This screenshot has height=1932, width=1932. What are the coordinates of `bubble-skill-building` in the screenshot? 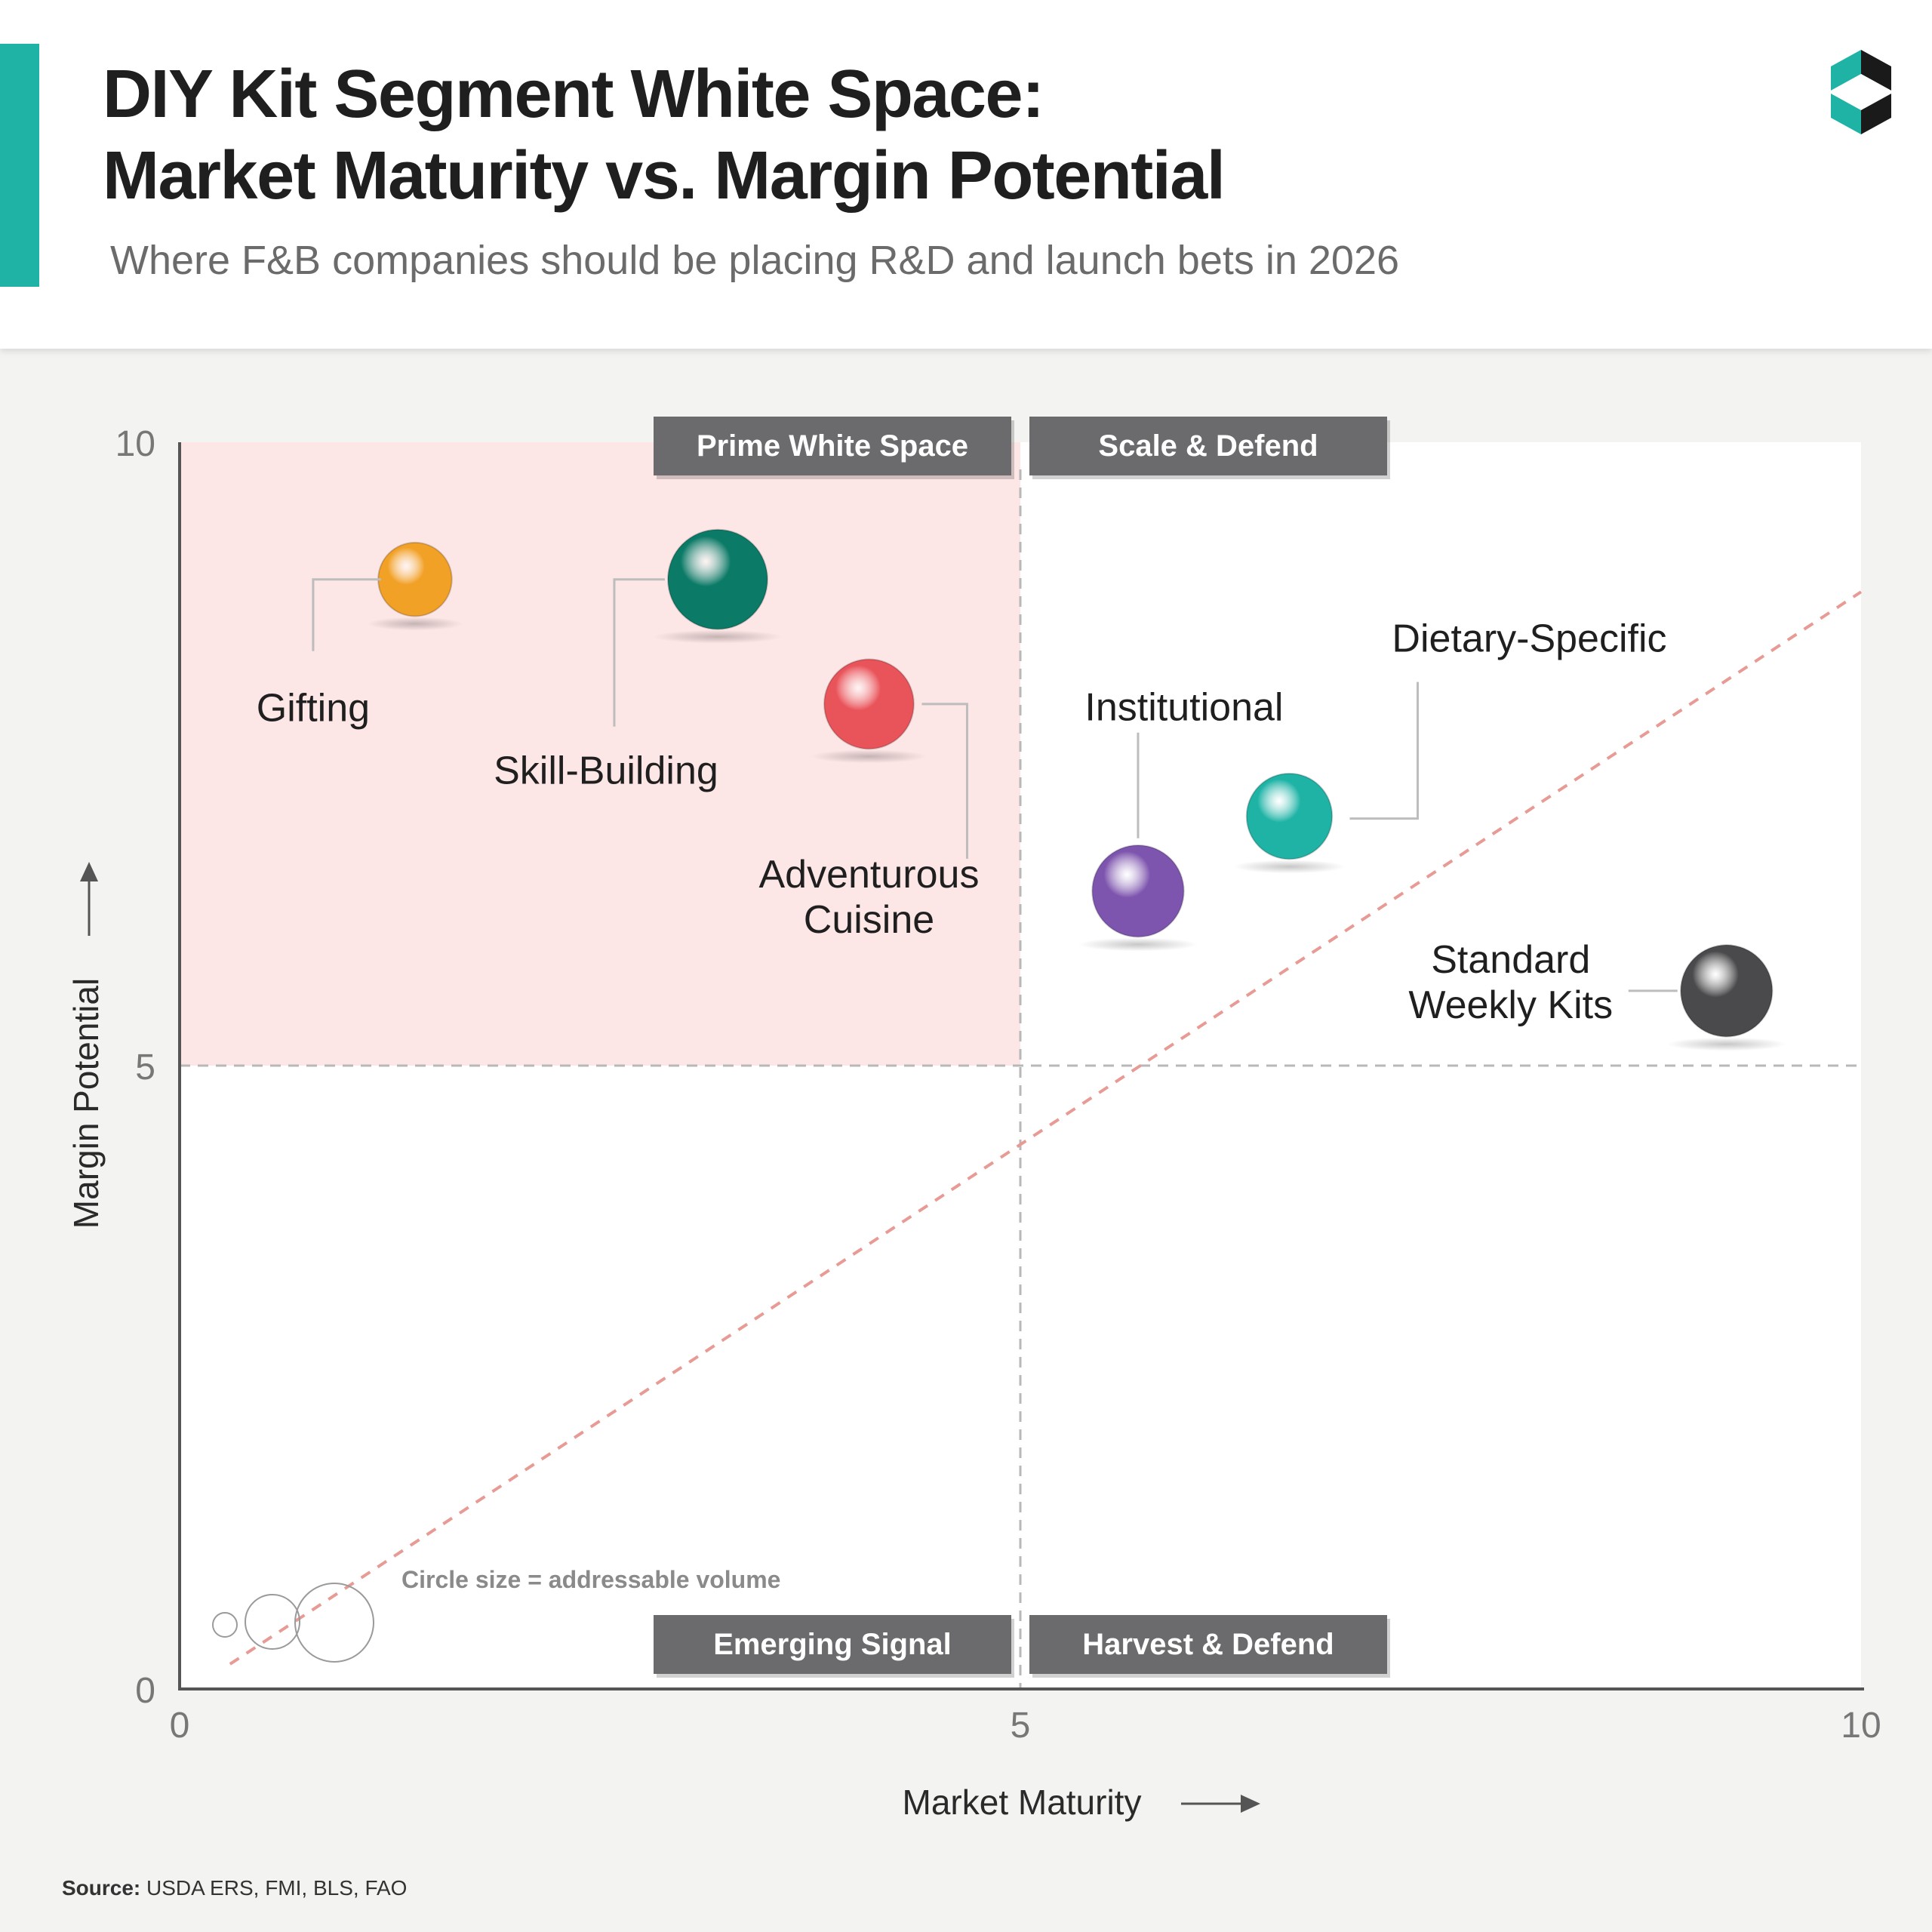 It's located at (717, 579).